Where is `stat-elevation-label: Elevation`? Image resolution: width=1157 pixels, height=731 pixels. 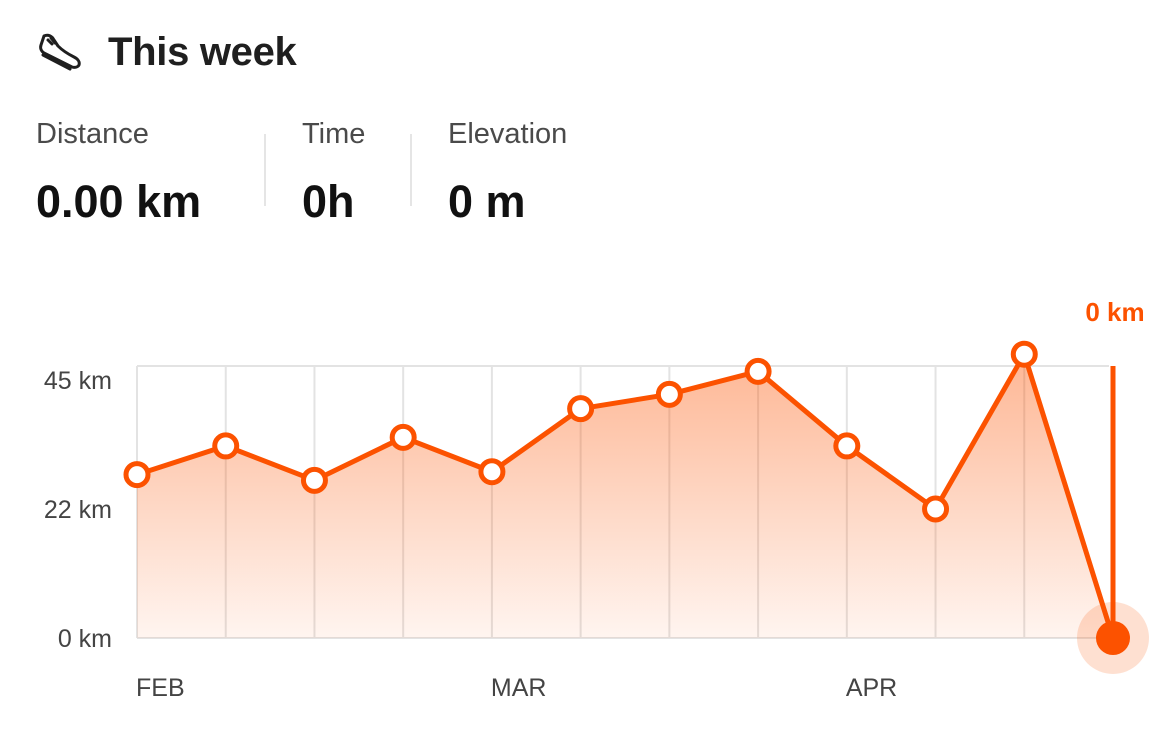
stat-elevation-label: Elevation is located at coordinates (508, 134).